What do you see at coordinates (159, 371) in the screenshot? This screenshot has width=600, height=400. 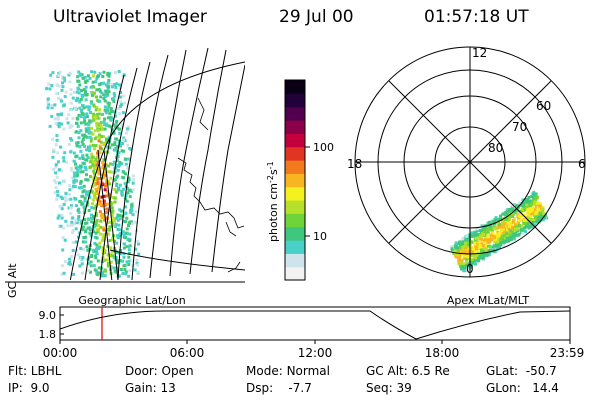 I see `param-door: Door: Open` at bounding box center [159, 371].